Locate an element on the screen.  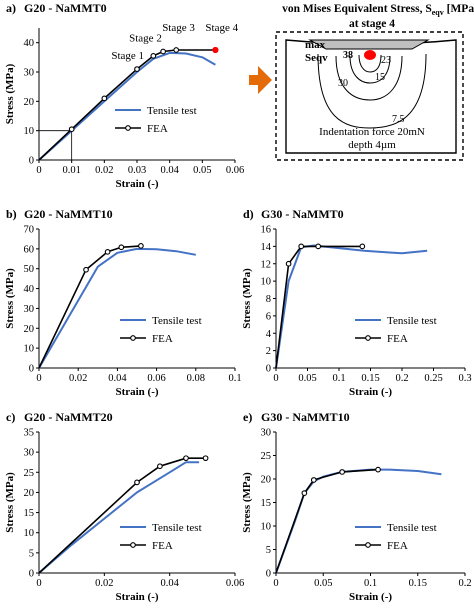
y-tick-label: 12 is located at coordinates (266, 264).